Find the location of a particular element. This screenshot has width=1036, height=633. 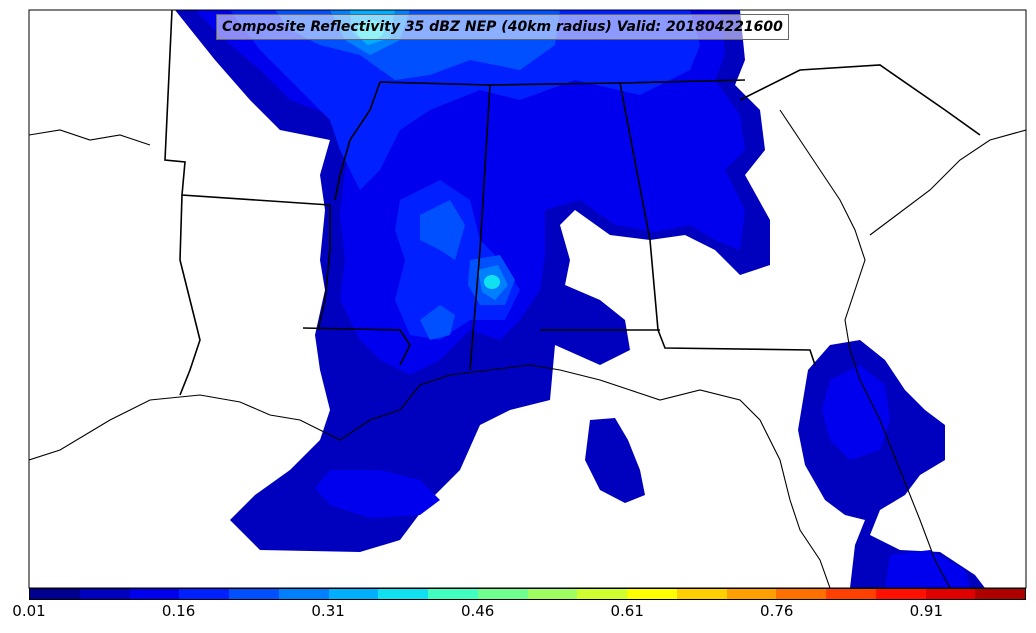

colorbar is located at coordinates (527, 594).